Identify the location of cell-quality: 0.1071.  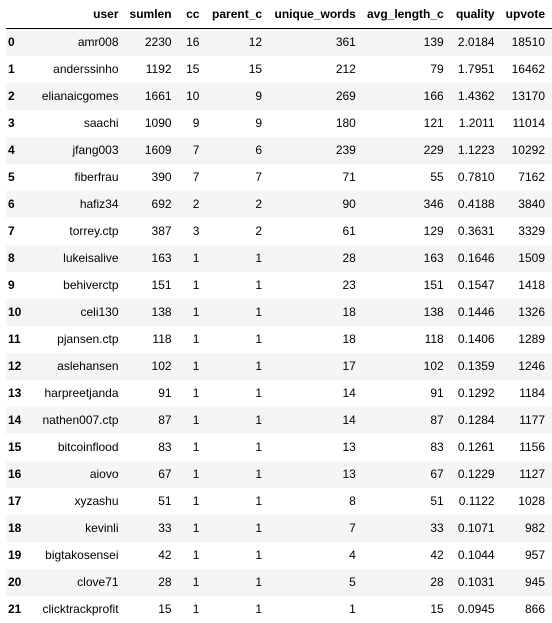
(476, 528).